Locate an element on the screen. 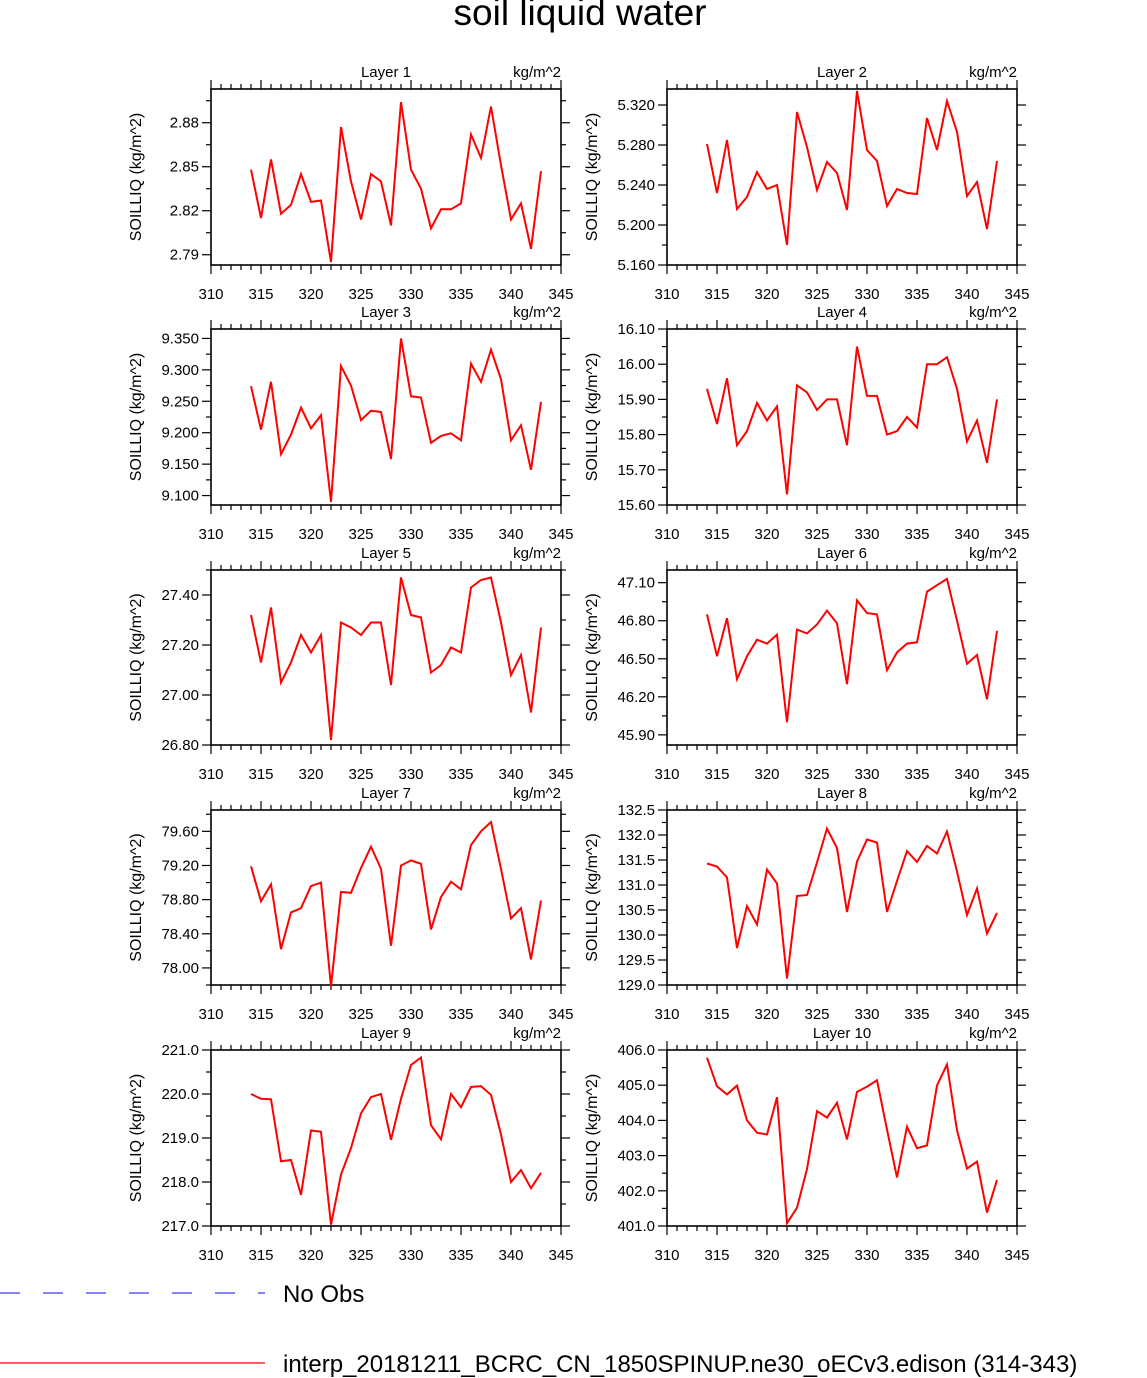 This screenshot has width=1147, height=1378. y-tick-label: 132.5 is located at coordinates (636, 810).